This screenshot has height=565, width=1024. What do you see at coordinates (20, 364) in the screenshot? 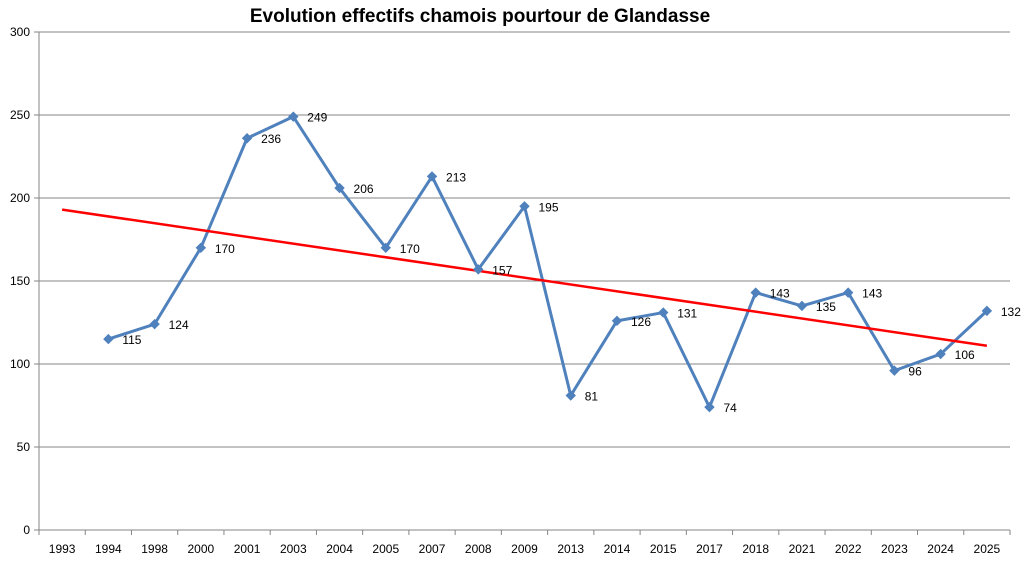
I see `y-tick-label: 100` at bounding box center [20, 364].